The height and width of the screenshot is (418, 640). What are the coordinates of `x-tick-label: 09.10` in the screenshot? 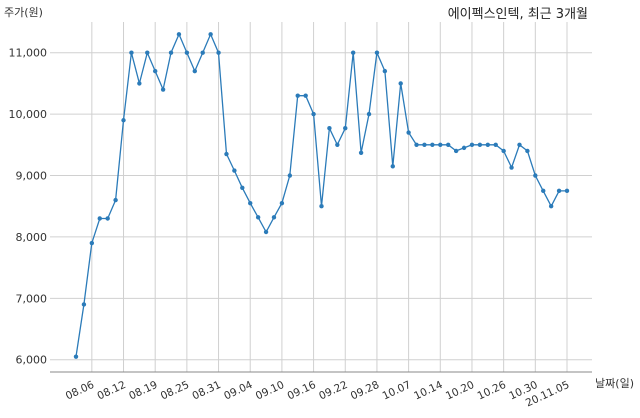 It's located at (270, 391).